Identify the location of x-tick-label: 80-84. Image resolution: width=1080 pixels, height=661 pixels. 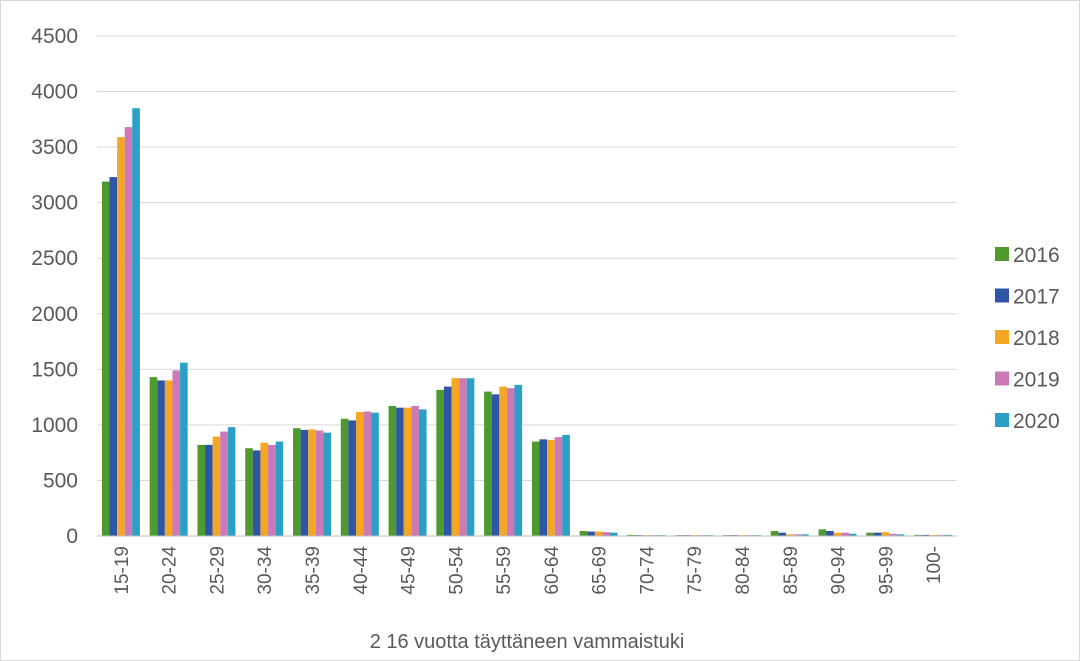
(743, 570).